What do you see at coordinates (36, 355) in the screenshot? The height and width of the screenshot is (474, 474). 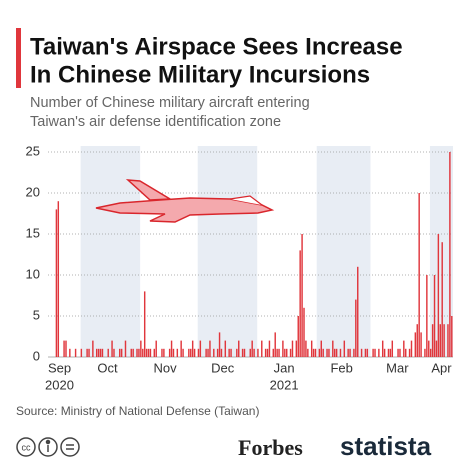 I see `y-tick-label: 0` at bounding box center [36, 355].